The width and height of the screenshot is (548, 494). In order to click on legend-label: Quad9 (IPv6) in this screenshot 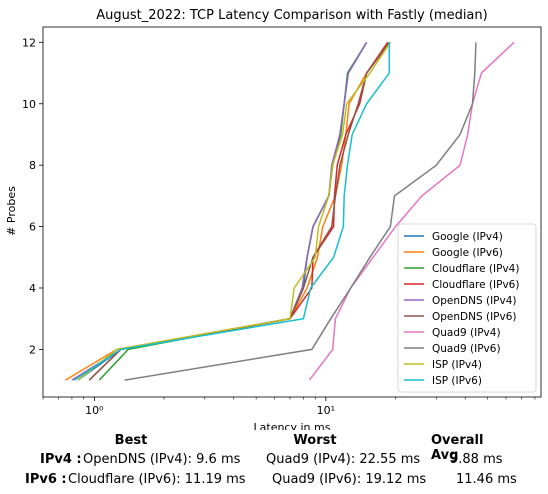, I will do `click(466, 349)`.